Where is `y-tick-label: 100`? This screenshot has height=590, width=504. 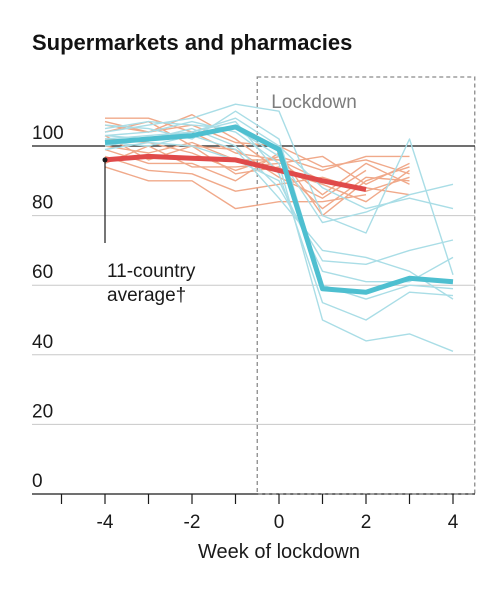 y-tick-label: 100 is located at coordinates (48, 133).